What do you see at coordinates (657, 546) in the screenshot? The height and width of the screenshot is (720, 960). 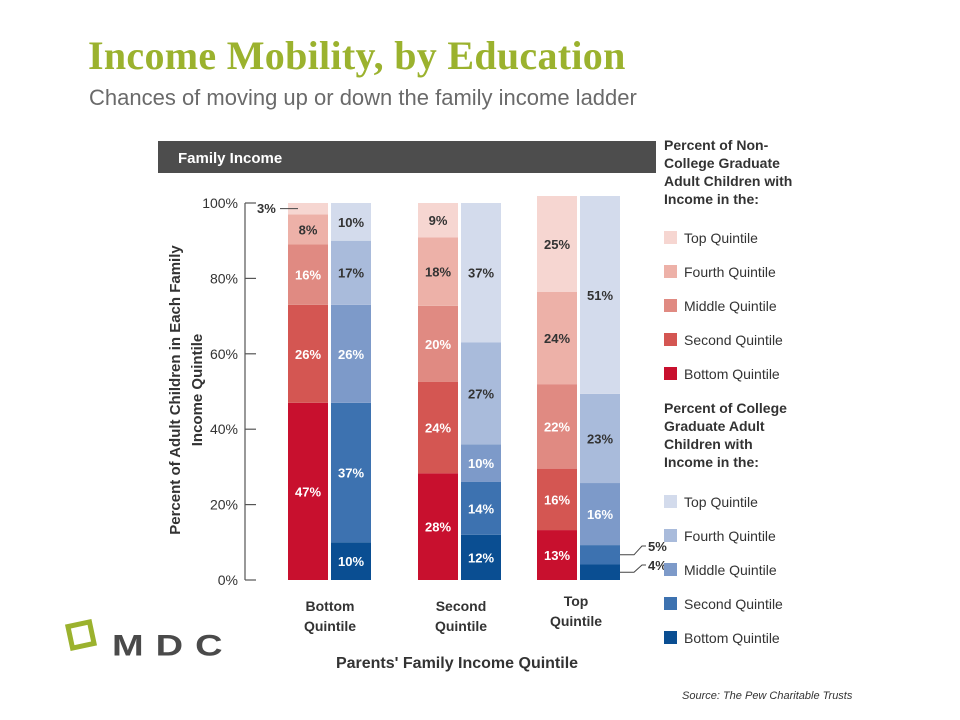 I see `data-label: 5%` at bounding box center [657, 546].